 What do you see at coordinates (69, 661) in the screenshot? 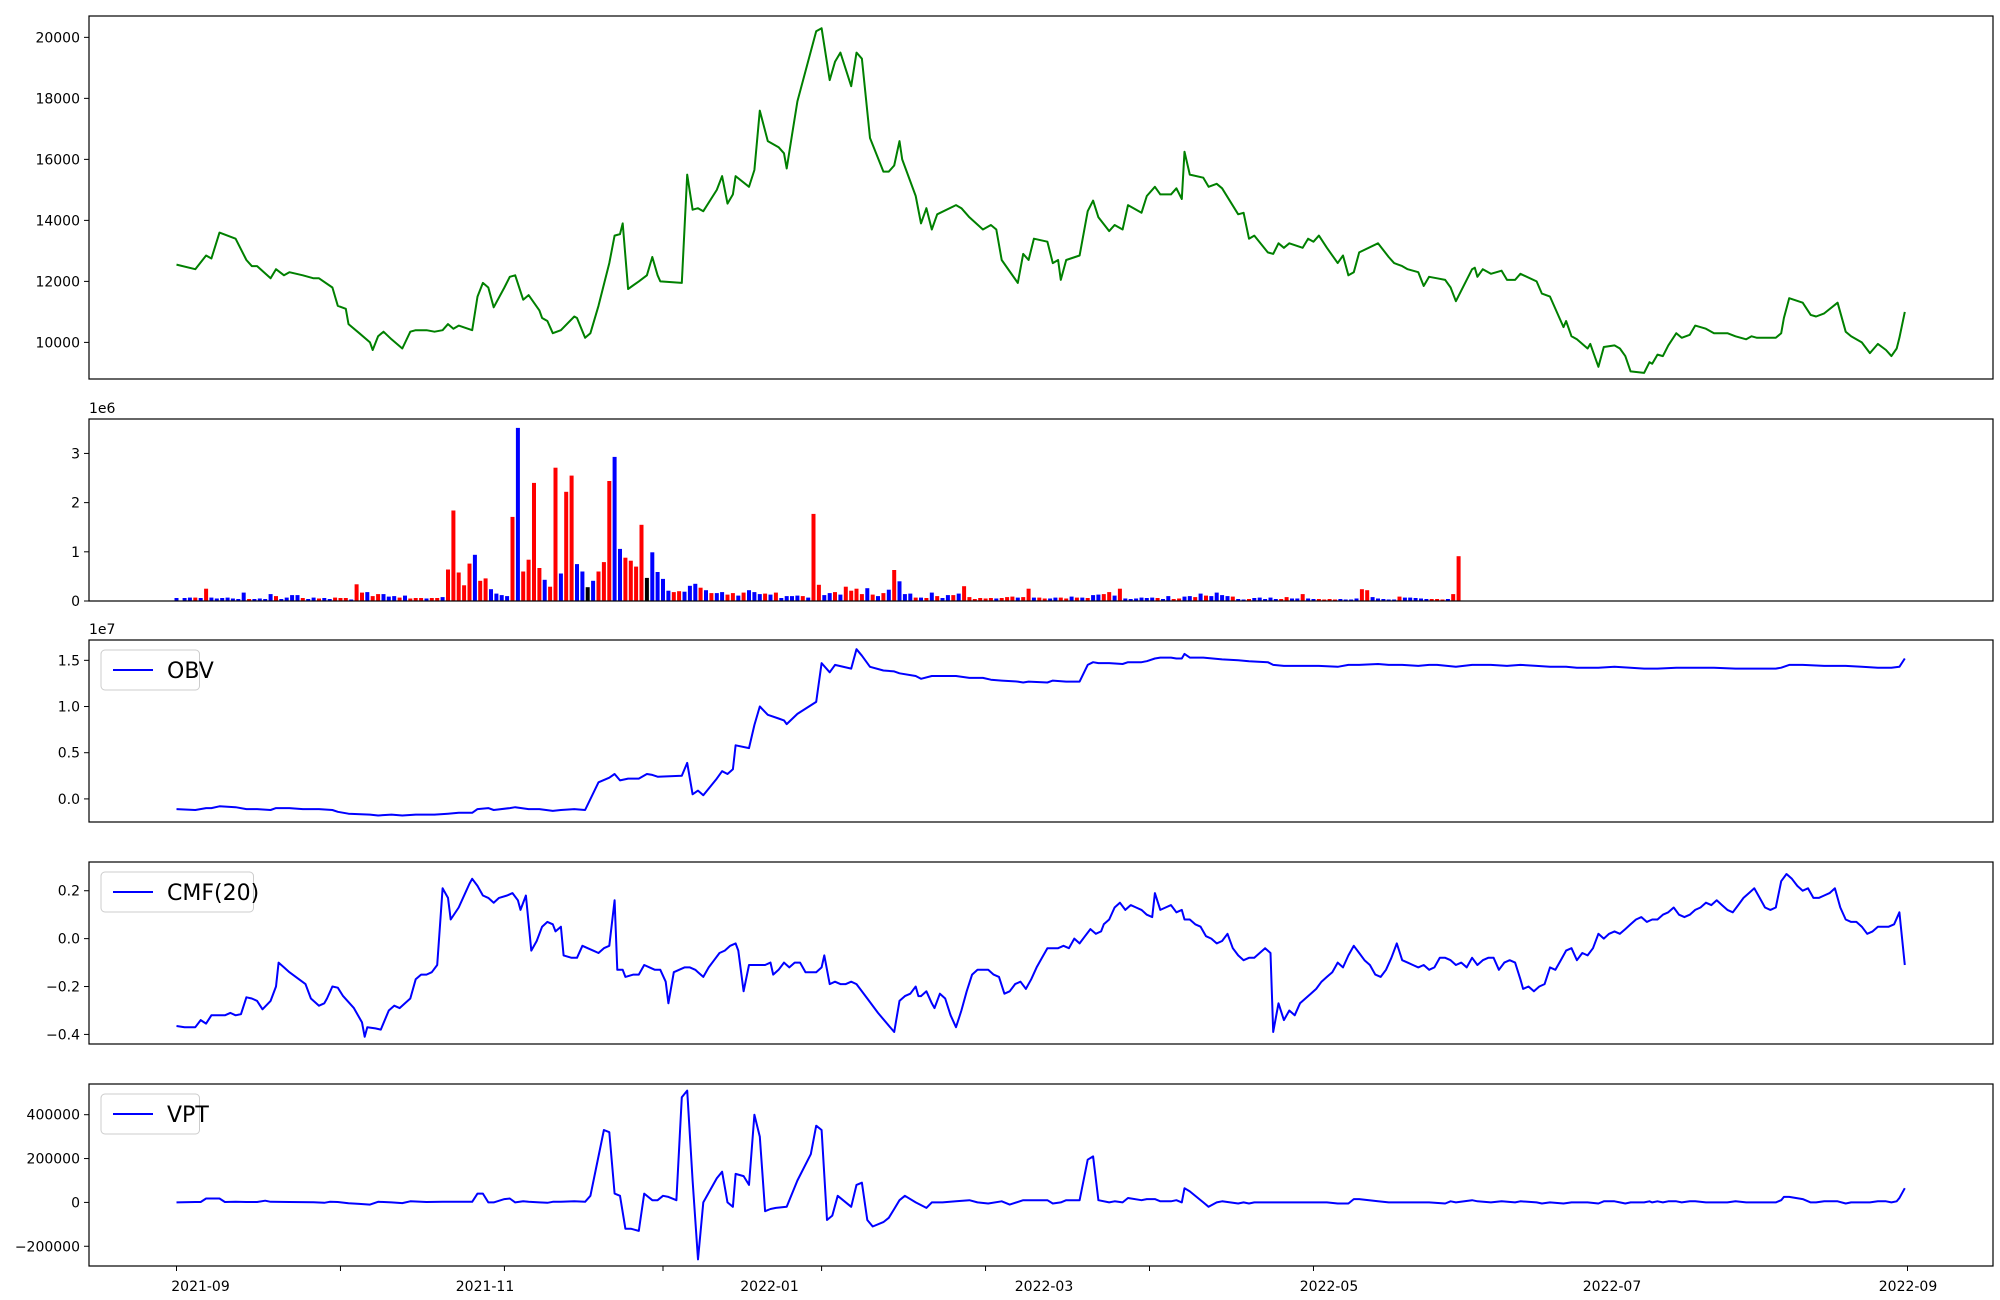
I see `y-tick-label: 1.5` at bounding box center [69, 661].